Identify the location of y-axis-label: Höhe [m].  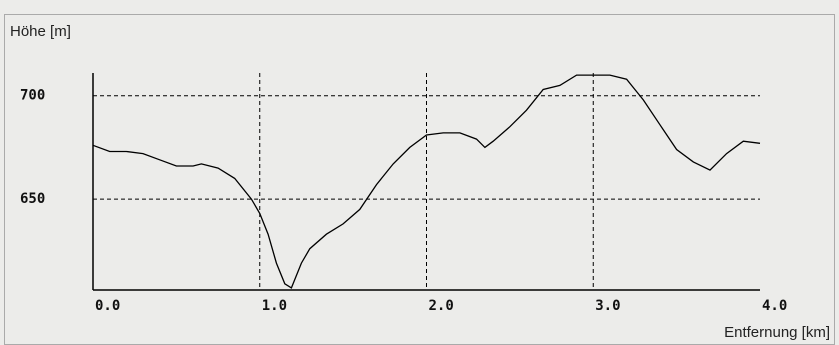
(40, 31).